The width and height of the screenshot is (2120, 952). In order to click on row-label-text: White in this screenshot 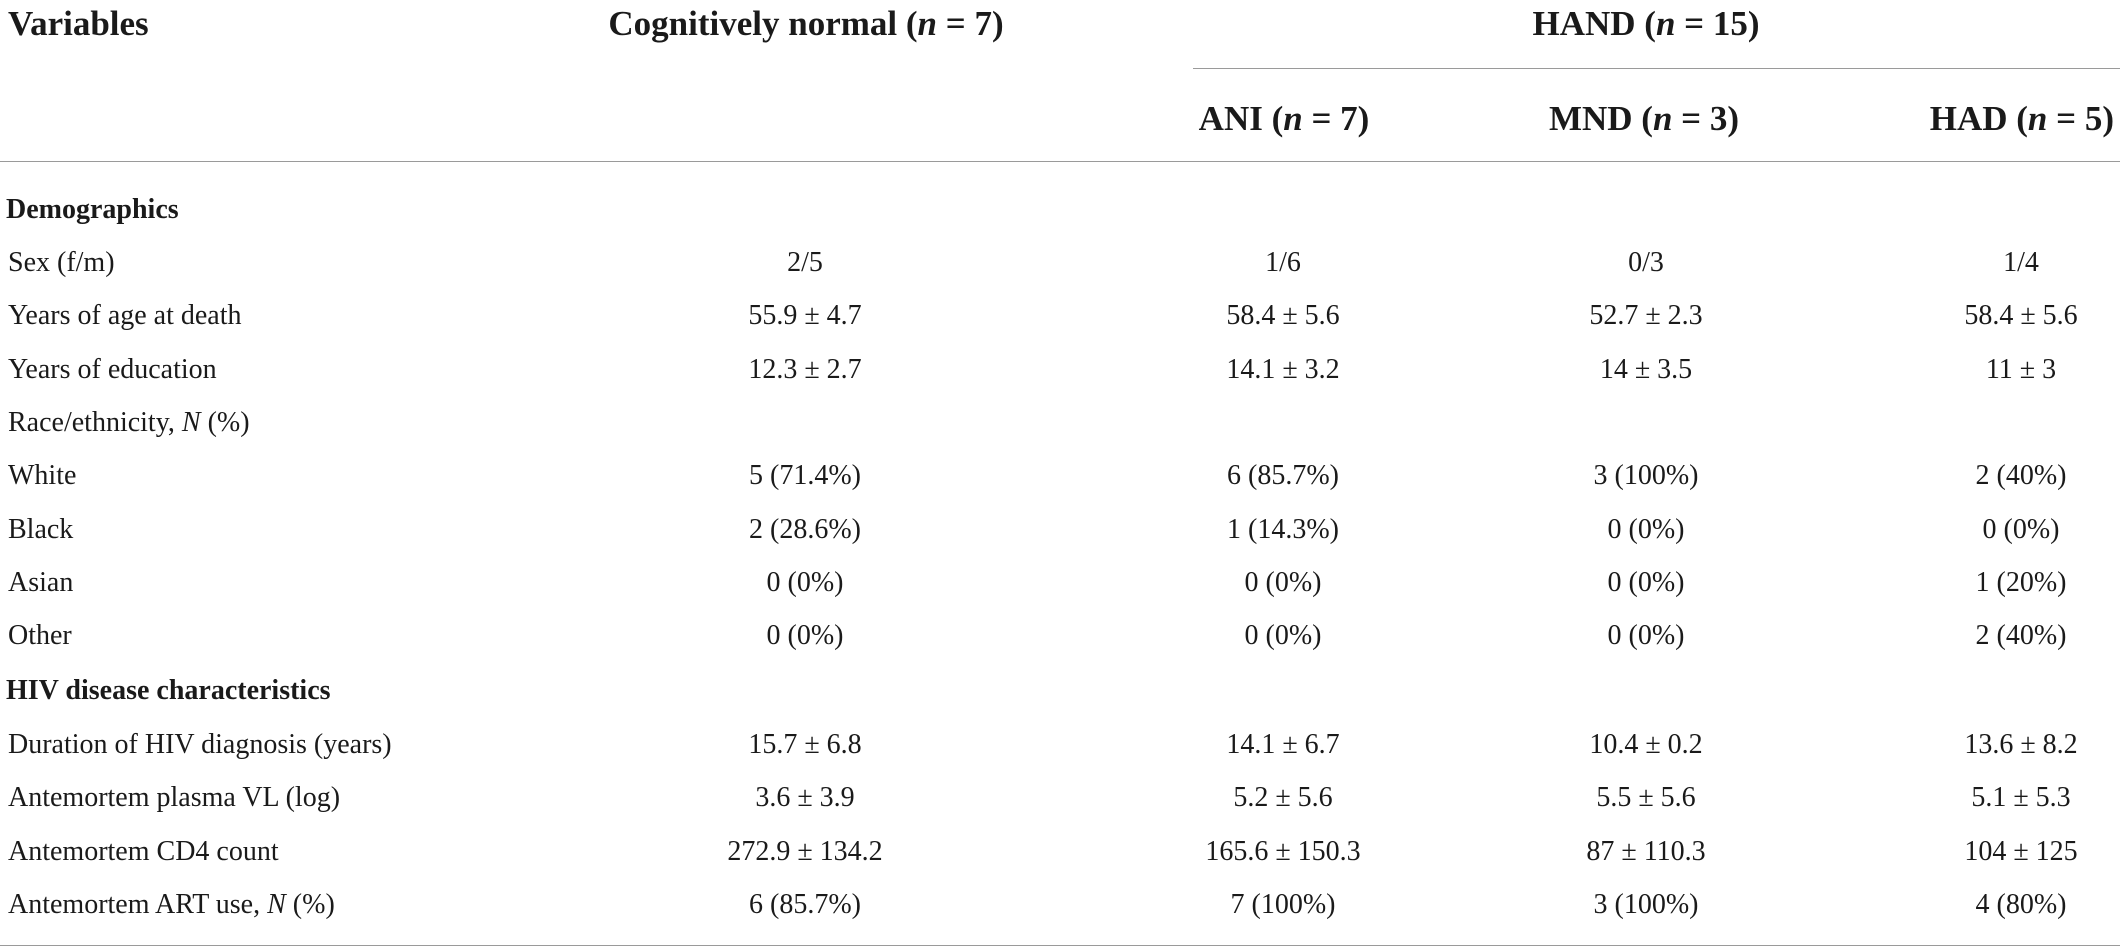, I will do `click(42, 475)`.